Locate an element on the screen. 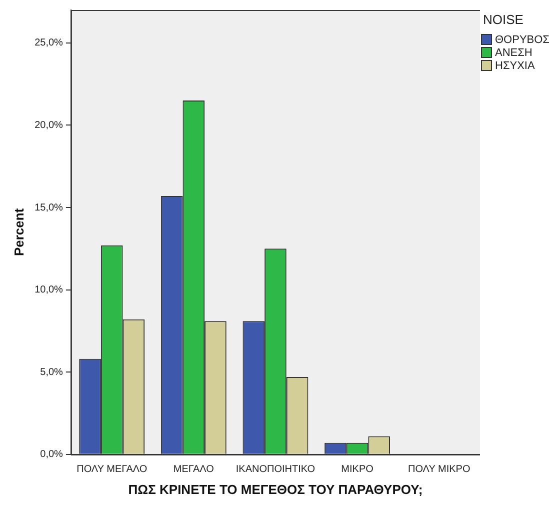  legend-label: ΘΟΡΥΒΟΣ is located at coordinates (522, 40).